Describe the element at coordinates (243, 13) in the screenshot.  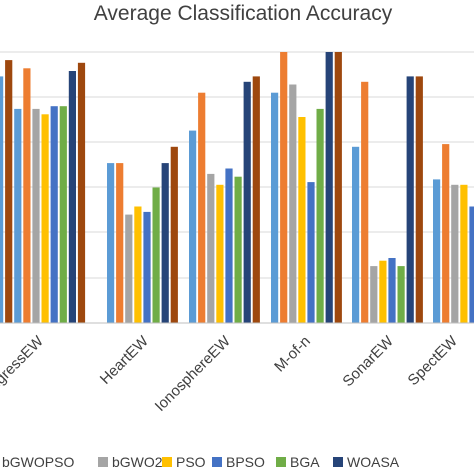
I see `chart-title: Average Classification Accuracy` at that location.